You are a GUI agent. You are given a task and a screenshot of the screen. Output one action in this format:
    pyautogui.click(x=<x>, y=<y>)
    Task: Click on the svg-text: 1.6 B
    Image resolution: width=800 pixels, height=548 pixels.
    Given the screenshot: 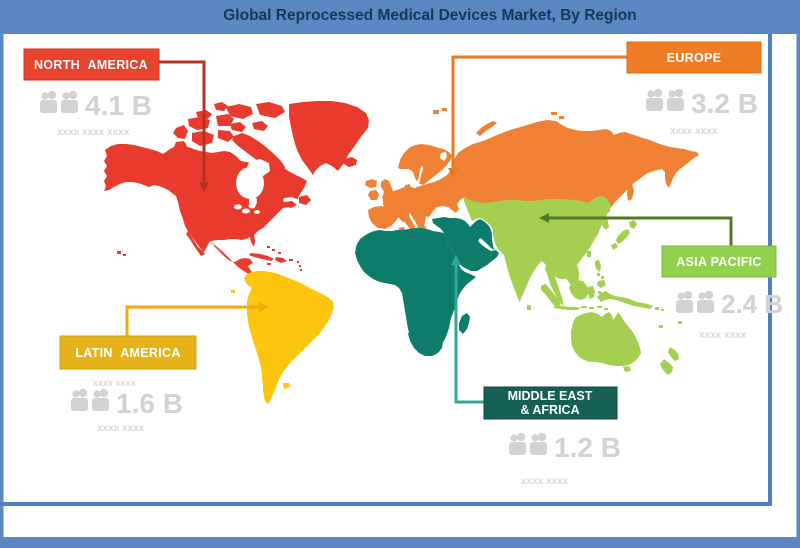 What is the action you would take?
    pyautogui.click(x=149, y=403)
    